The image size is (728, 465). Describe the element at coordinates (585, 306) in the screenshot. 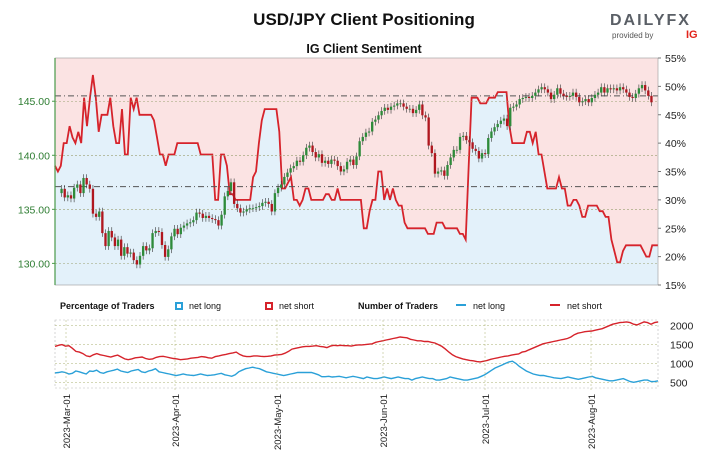

I see `legend-num-net-short-label: net short` at that location.